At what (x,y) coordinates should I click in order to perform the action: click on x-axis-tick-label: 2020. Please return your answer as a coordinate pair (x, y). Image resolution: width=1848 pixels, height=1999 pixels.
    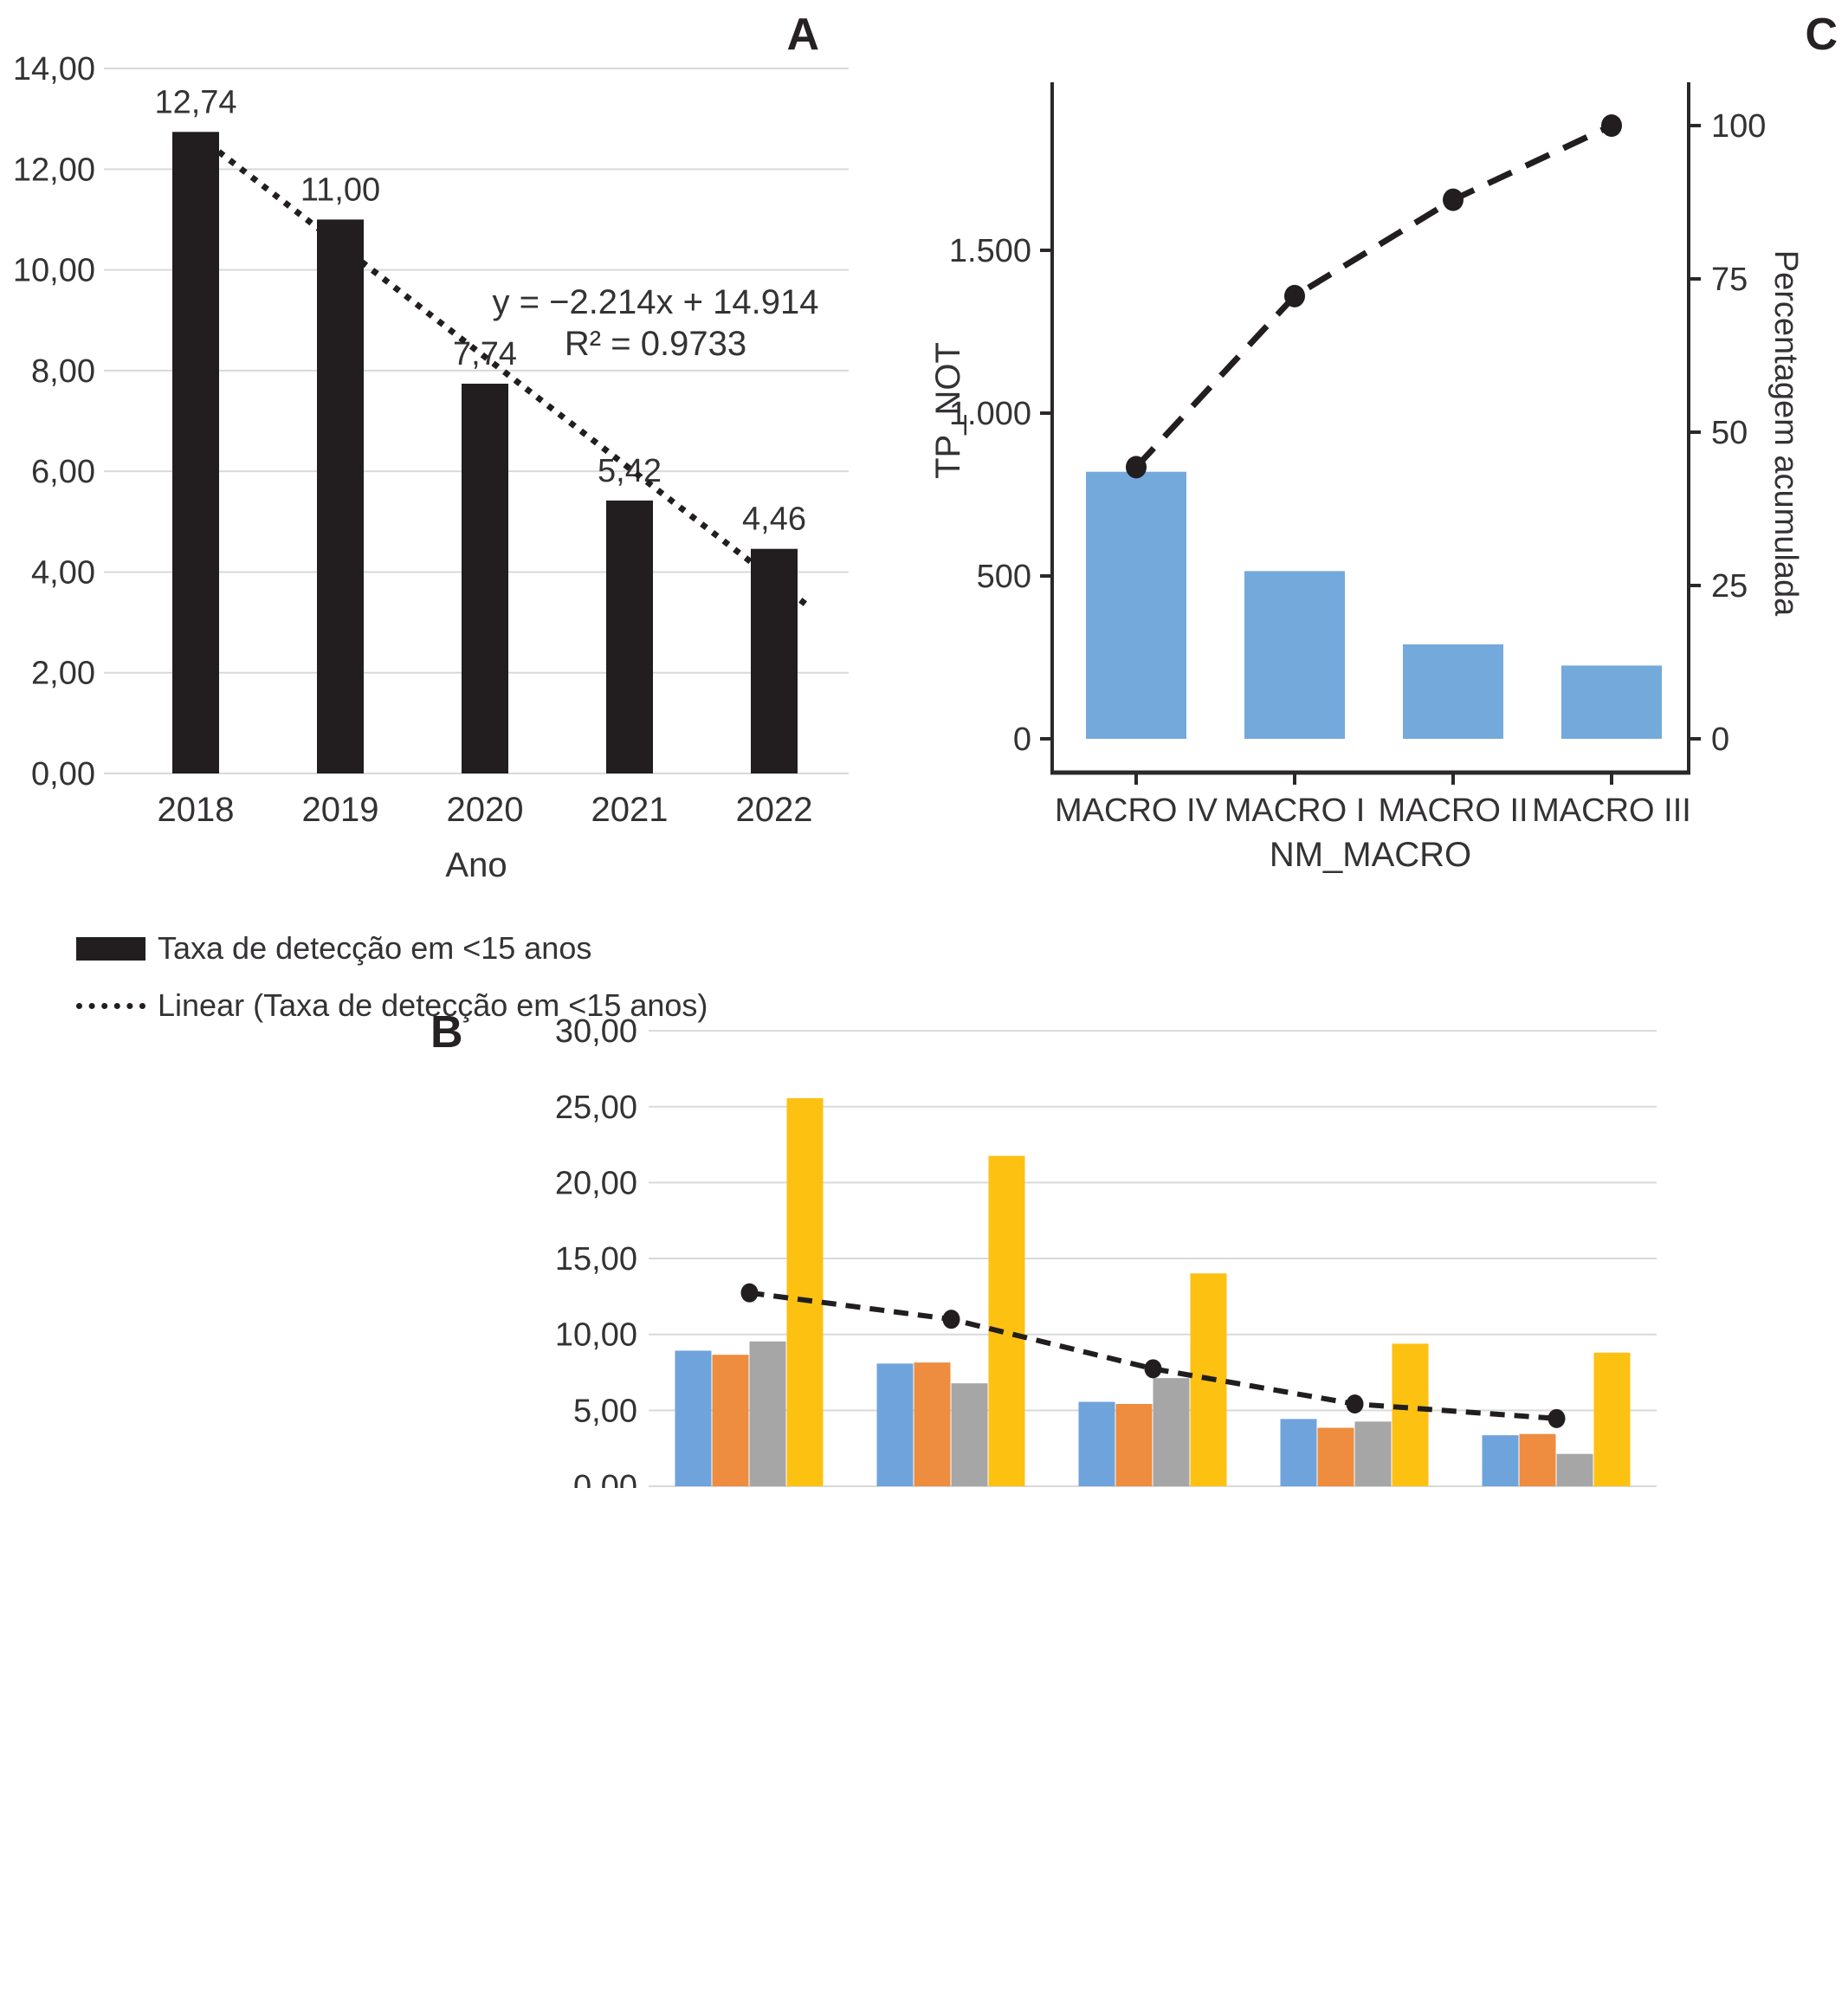
    Looking at the image, I should click on (485, 810).